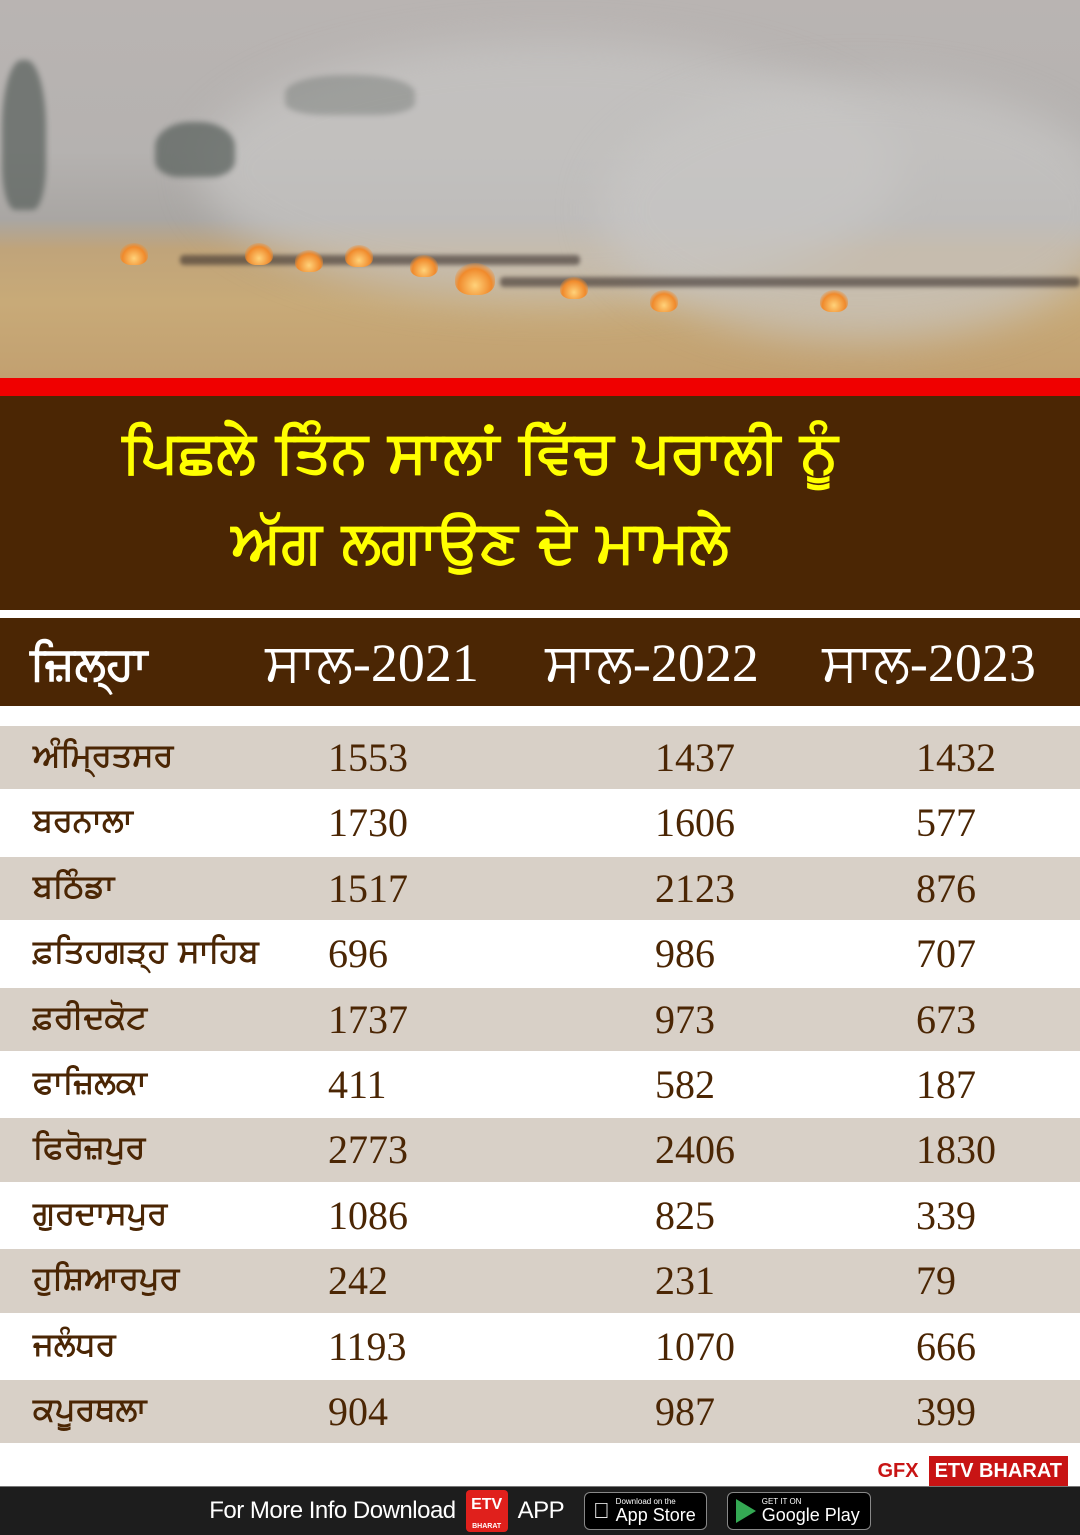 Image resolution: width=1080 pixels, height=1535 pixels. Describe the element at coordinates (956, 757) in the screenshot. I see `value-2023: 1432` at that location.